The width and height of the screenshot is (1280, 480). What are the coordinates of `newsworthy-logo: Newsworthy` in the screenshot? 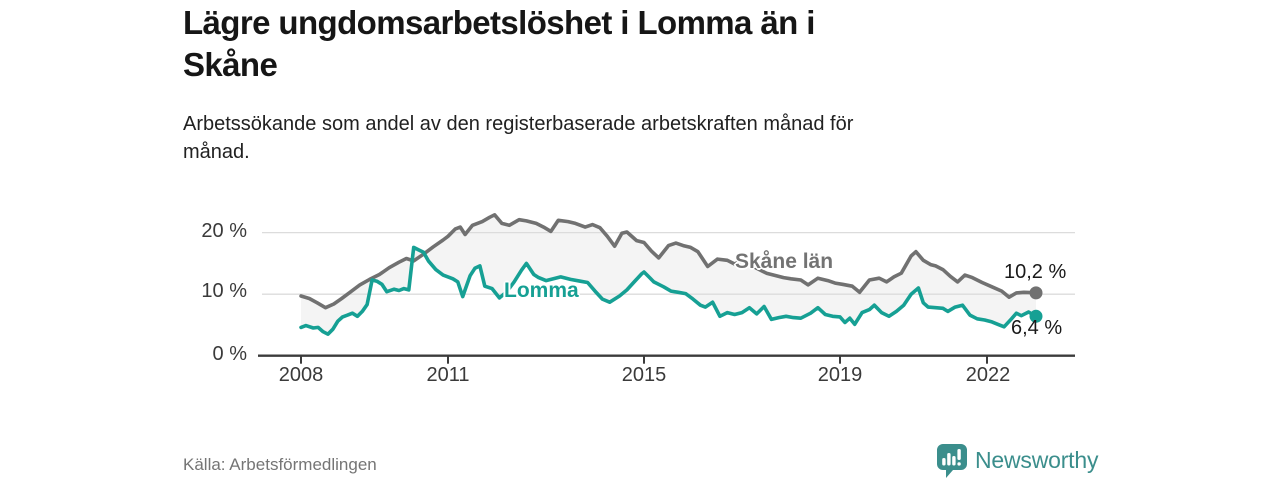 It's located at (1017, 460).